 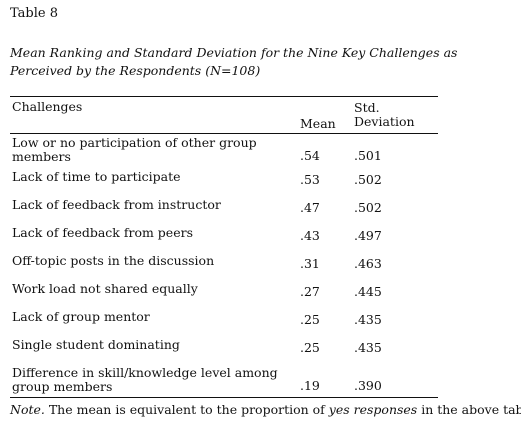 I want to click on std-deviation-value: .445, so click(x=368, y=291).